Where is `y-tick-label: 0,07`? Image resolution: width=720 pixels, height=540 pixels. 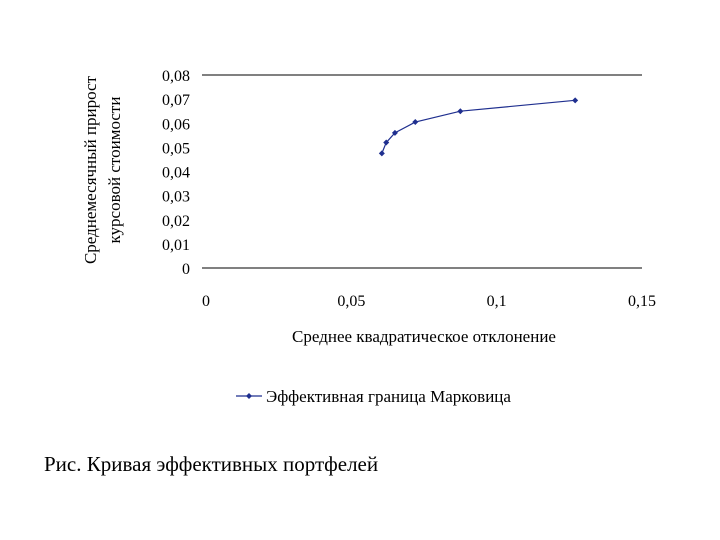 y-tick-label: 0,07 is located at coordinates (176, 100).